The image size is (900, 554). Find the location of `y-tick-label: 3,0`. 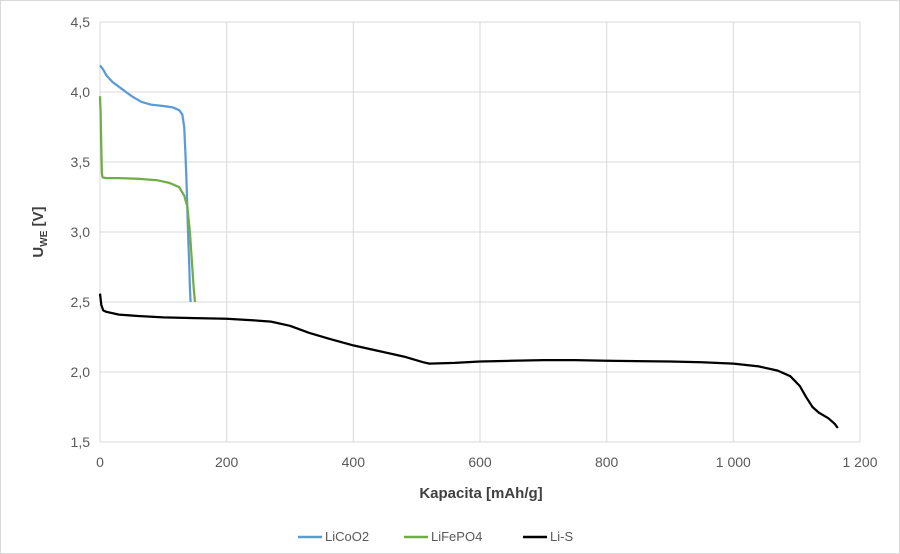

y-tick-label: 3,0 is located at coordinates (81, 232).